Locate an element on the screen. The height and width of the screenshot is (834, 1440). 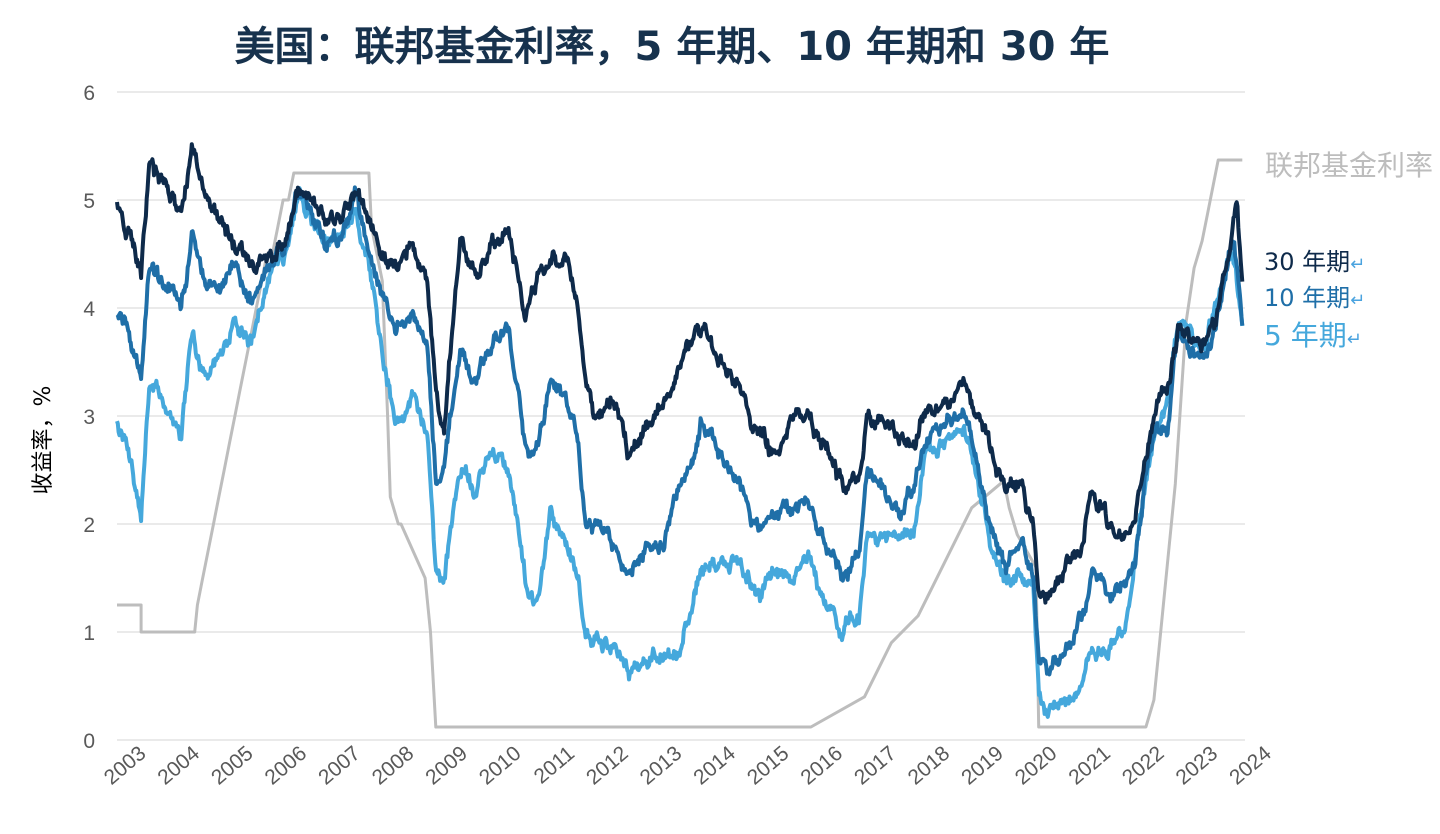
x-tick-label: 2021 is located at coordinates (1089, 766).